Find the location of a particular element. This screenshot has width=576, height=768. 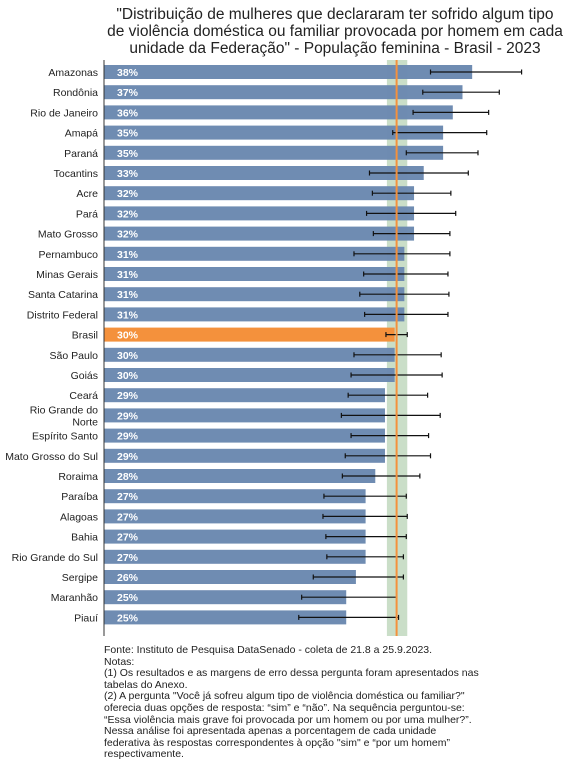

category-label: Espírito Santo is located at coordinates (65, 437).